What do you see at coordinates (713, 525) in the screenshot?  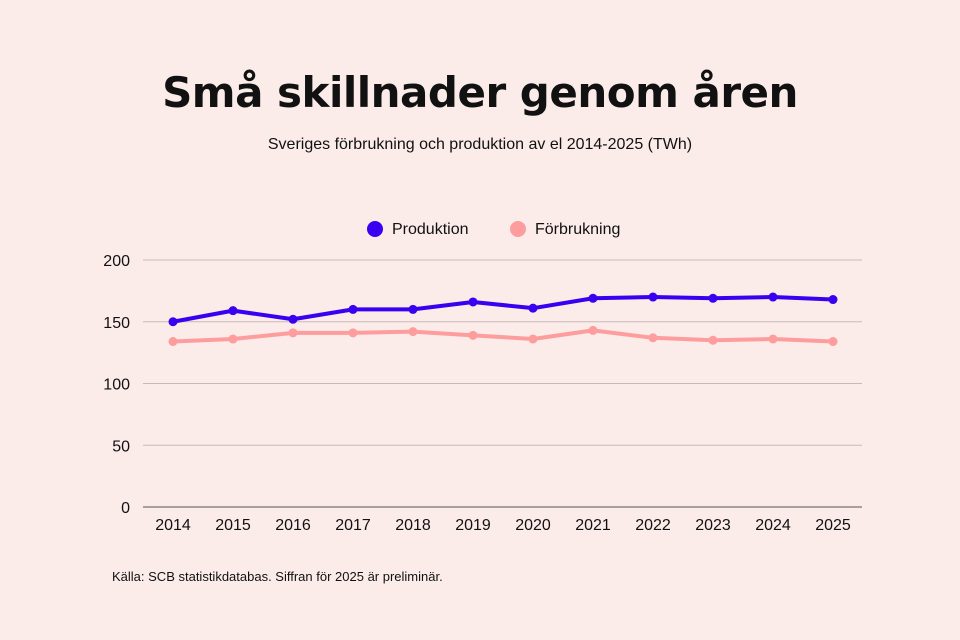 I see `x-tick-label: 2023` at bounding box center [713, 525].